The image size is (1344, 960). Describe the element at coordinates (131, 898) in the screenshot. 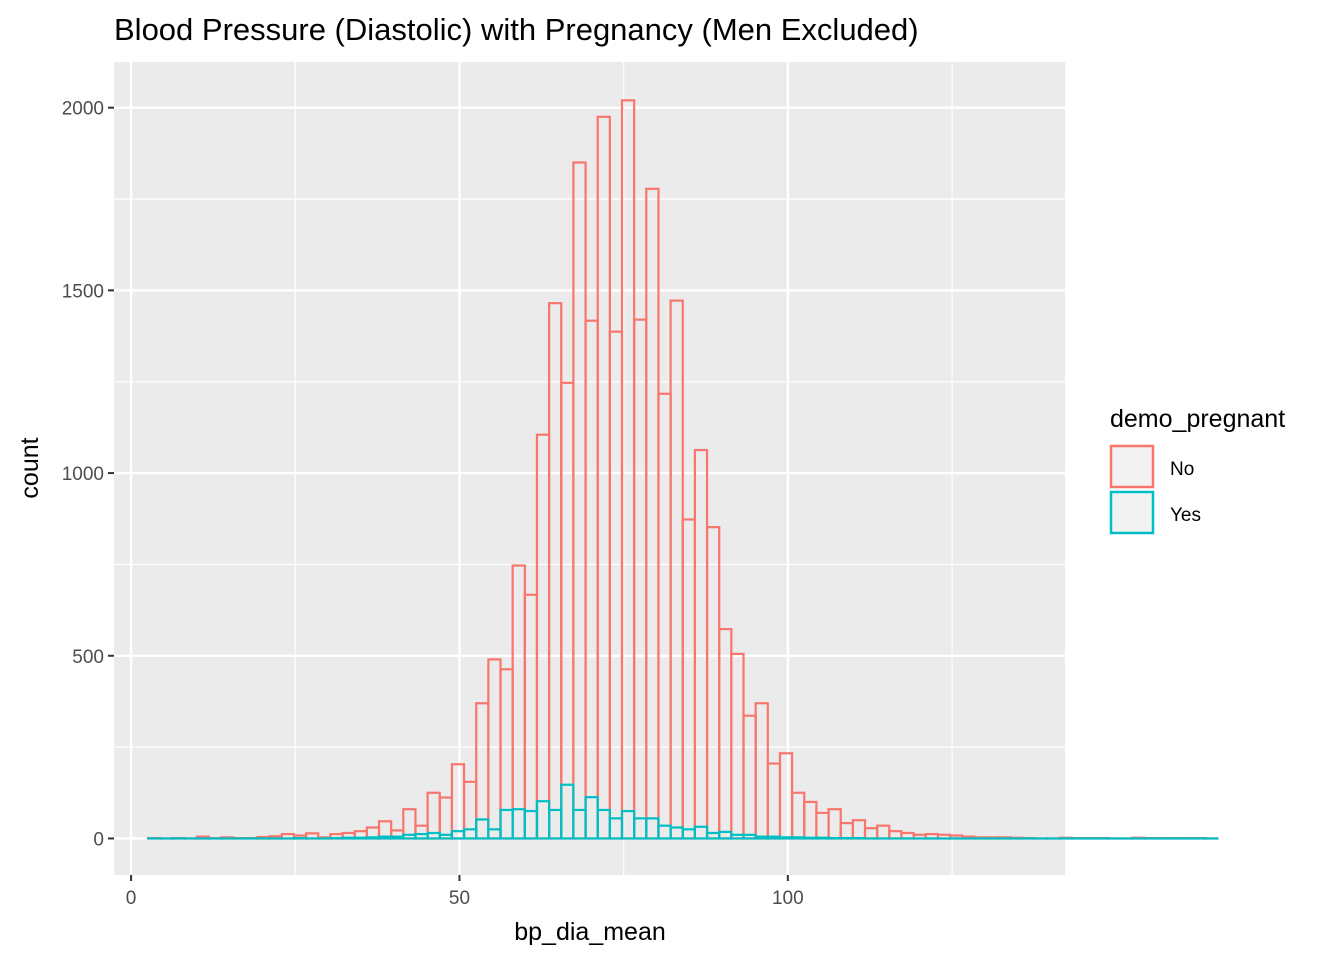

I see `x-tick-label: 0` at that location.